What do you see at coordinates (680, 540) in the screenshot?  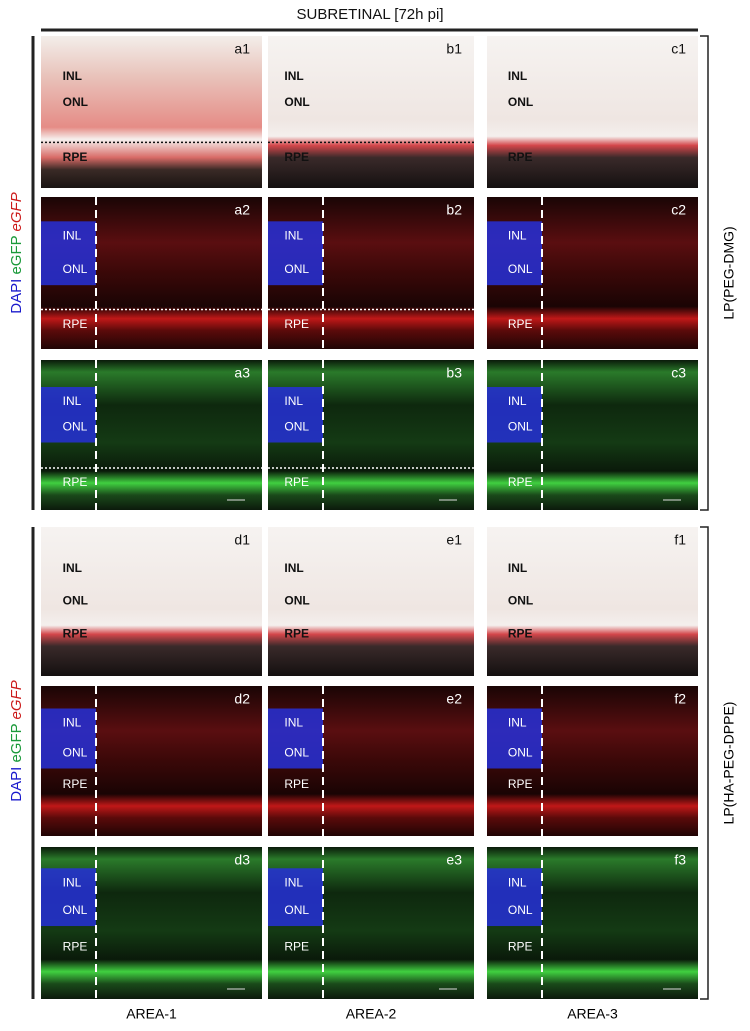 I see `panel-id: f1` at bounding box center [680, 540].